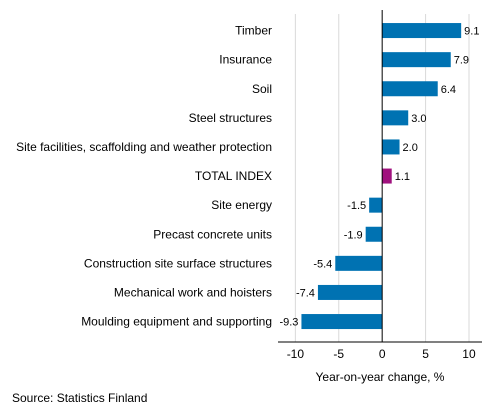 The image size is (493, 416). Describe the element at coordinates (253, 31) in the screenshot. I see `category-label: Timber` at that location.